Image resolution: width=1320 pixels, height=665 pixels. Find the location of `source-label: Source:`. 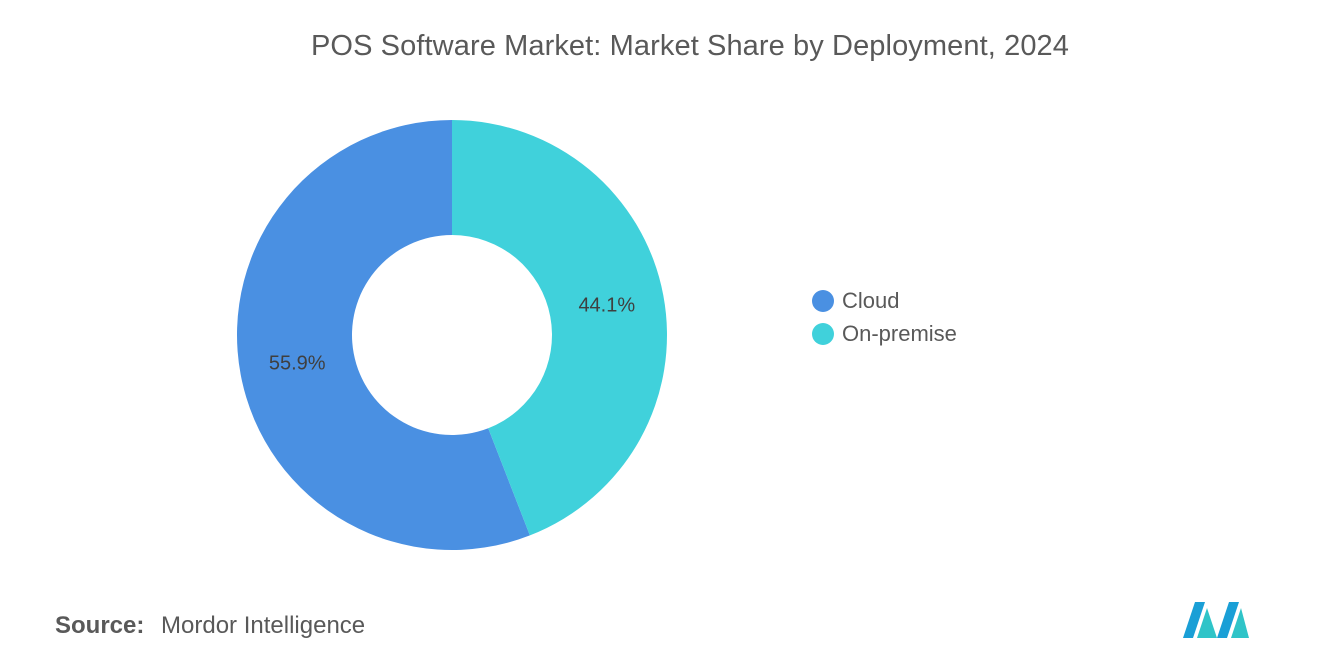

source-label: Source: is located at coordinates (100, 625).